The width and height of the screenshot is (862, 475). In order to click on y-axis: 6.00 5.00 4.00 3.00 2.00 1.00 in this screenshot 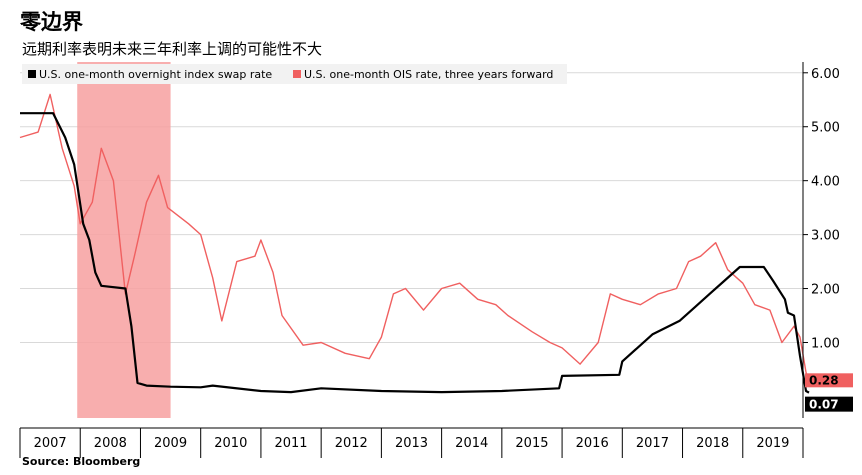, I will do `click(821, 240)`.